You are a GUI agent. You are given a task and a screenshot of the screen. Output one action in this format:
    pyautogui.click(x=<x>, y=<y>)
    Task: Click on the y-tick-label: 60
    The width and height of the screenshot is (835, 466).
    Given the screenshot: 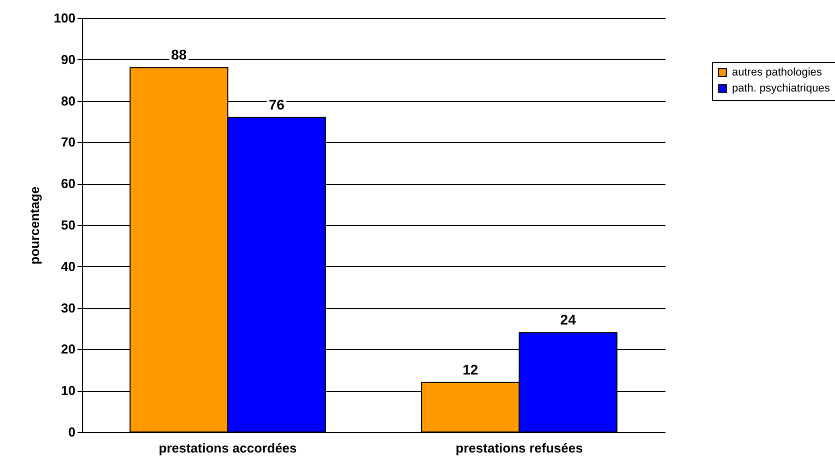 What is the action you would take?
    pyautogui.click(x=68, y=184)
    